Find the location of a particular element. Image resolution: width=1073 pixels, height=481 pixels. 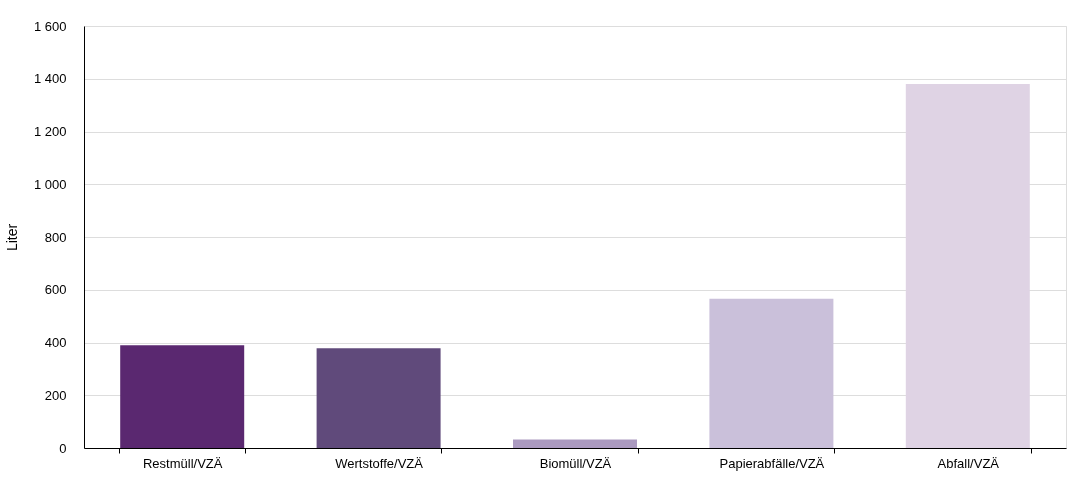

y-tick-label: 200 is located at coordinates (55, 395).